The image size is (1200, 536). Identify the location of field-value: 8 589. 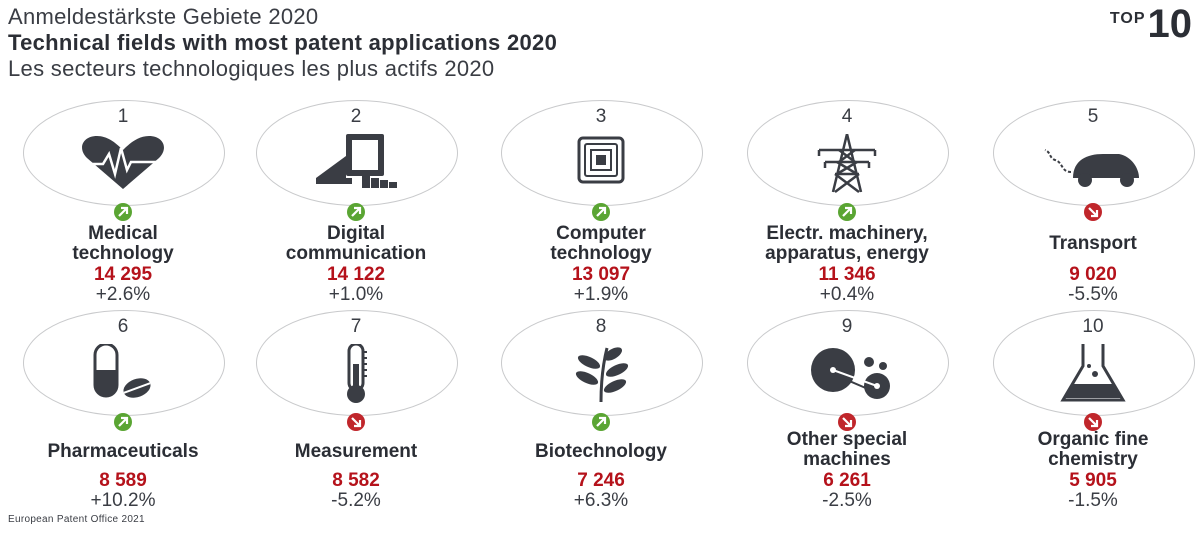
(123, 480).